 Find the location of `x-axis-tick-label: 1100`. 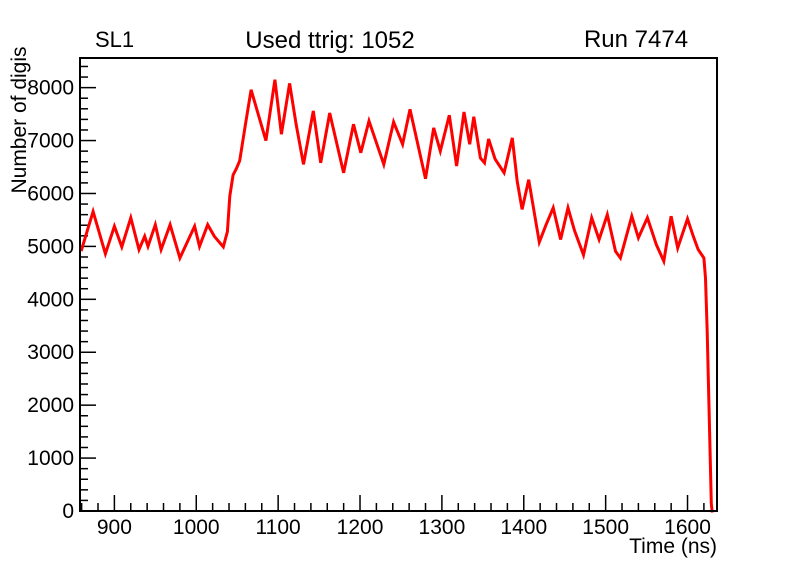

x-axis-tick-label: 1100 is located at coordinates (278, 527).